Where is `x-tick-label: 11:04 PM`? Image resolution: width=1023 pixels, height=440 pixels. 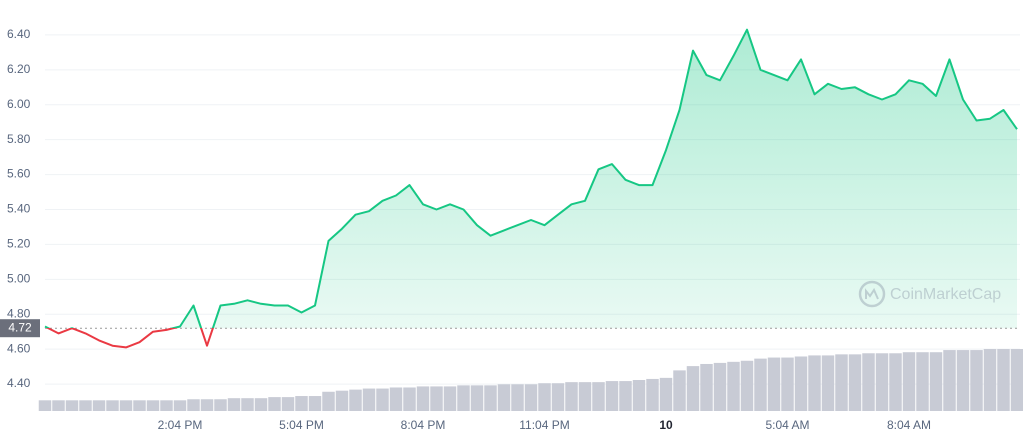
x-tick-label: 11:04 PM is located at coordinates (544, 425).